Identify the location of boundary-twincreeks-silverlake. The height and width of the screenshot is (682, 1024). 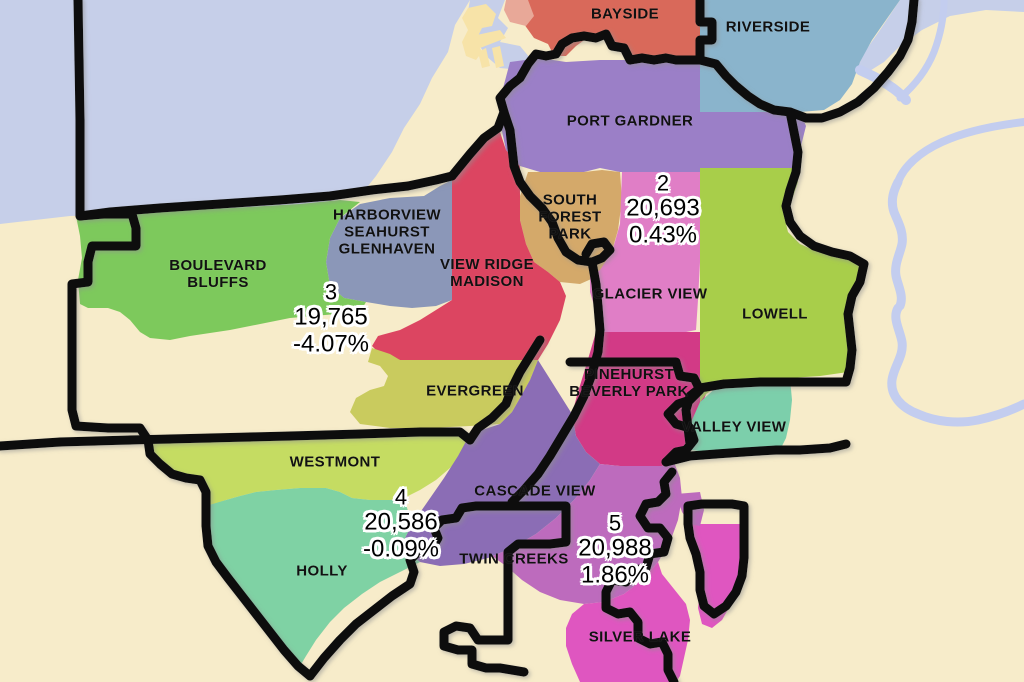
(484, 649).